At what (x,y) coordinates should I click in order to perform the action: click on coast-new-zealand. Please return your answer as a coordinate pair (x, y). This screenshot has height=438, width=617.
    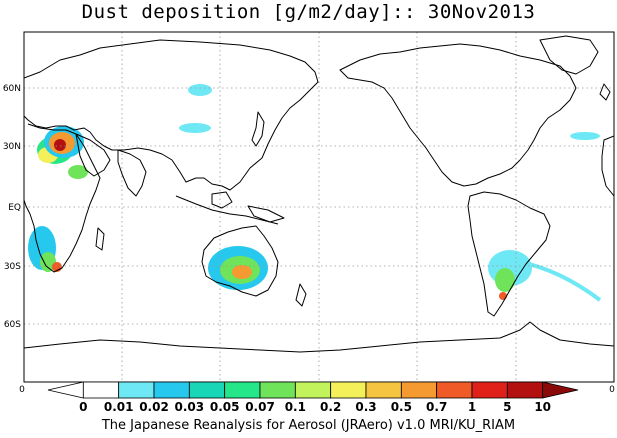
    Looking at the image, I should click on (301, 295).